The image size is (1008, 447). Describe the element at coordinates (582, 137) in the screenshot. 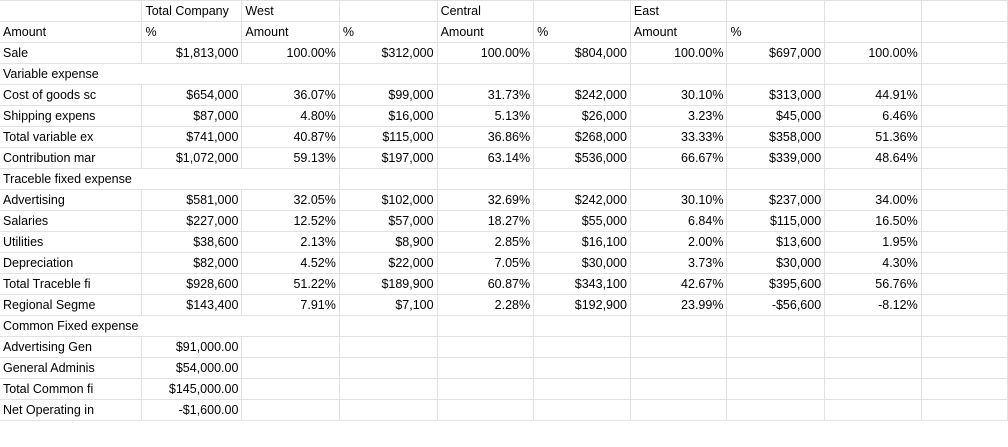

I see `cell: $268,000` at that location.